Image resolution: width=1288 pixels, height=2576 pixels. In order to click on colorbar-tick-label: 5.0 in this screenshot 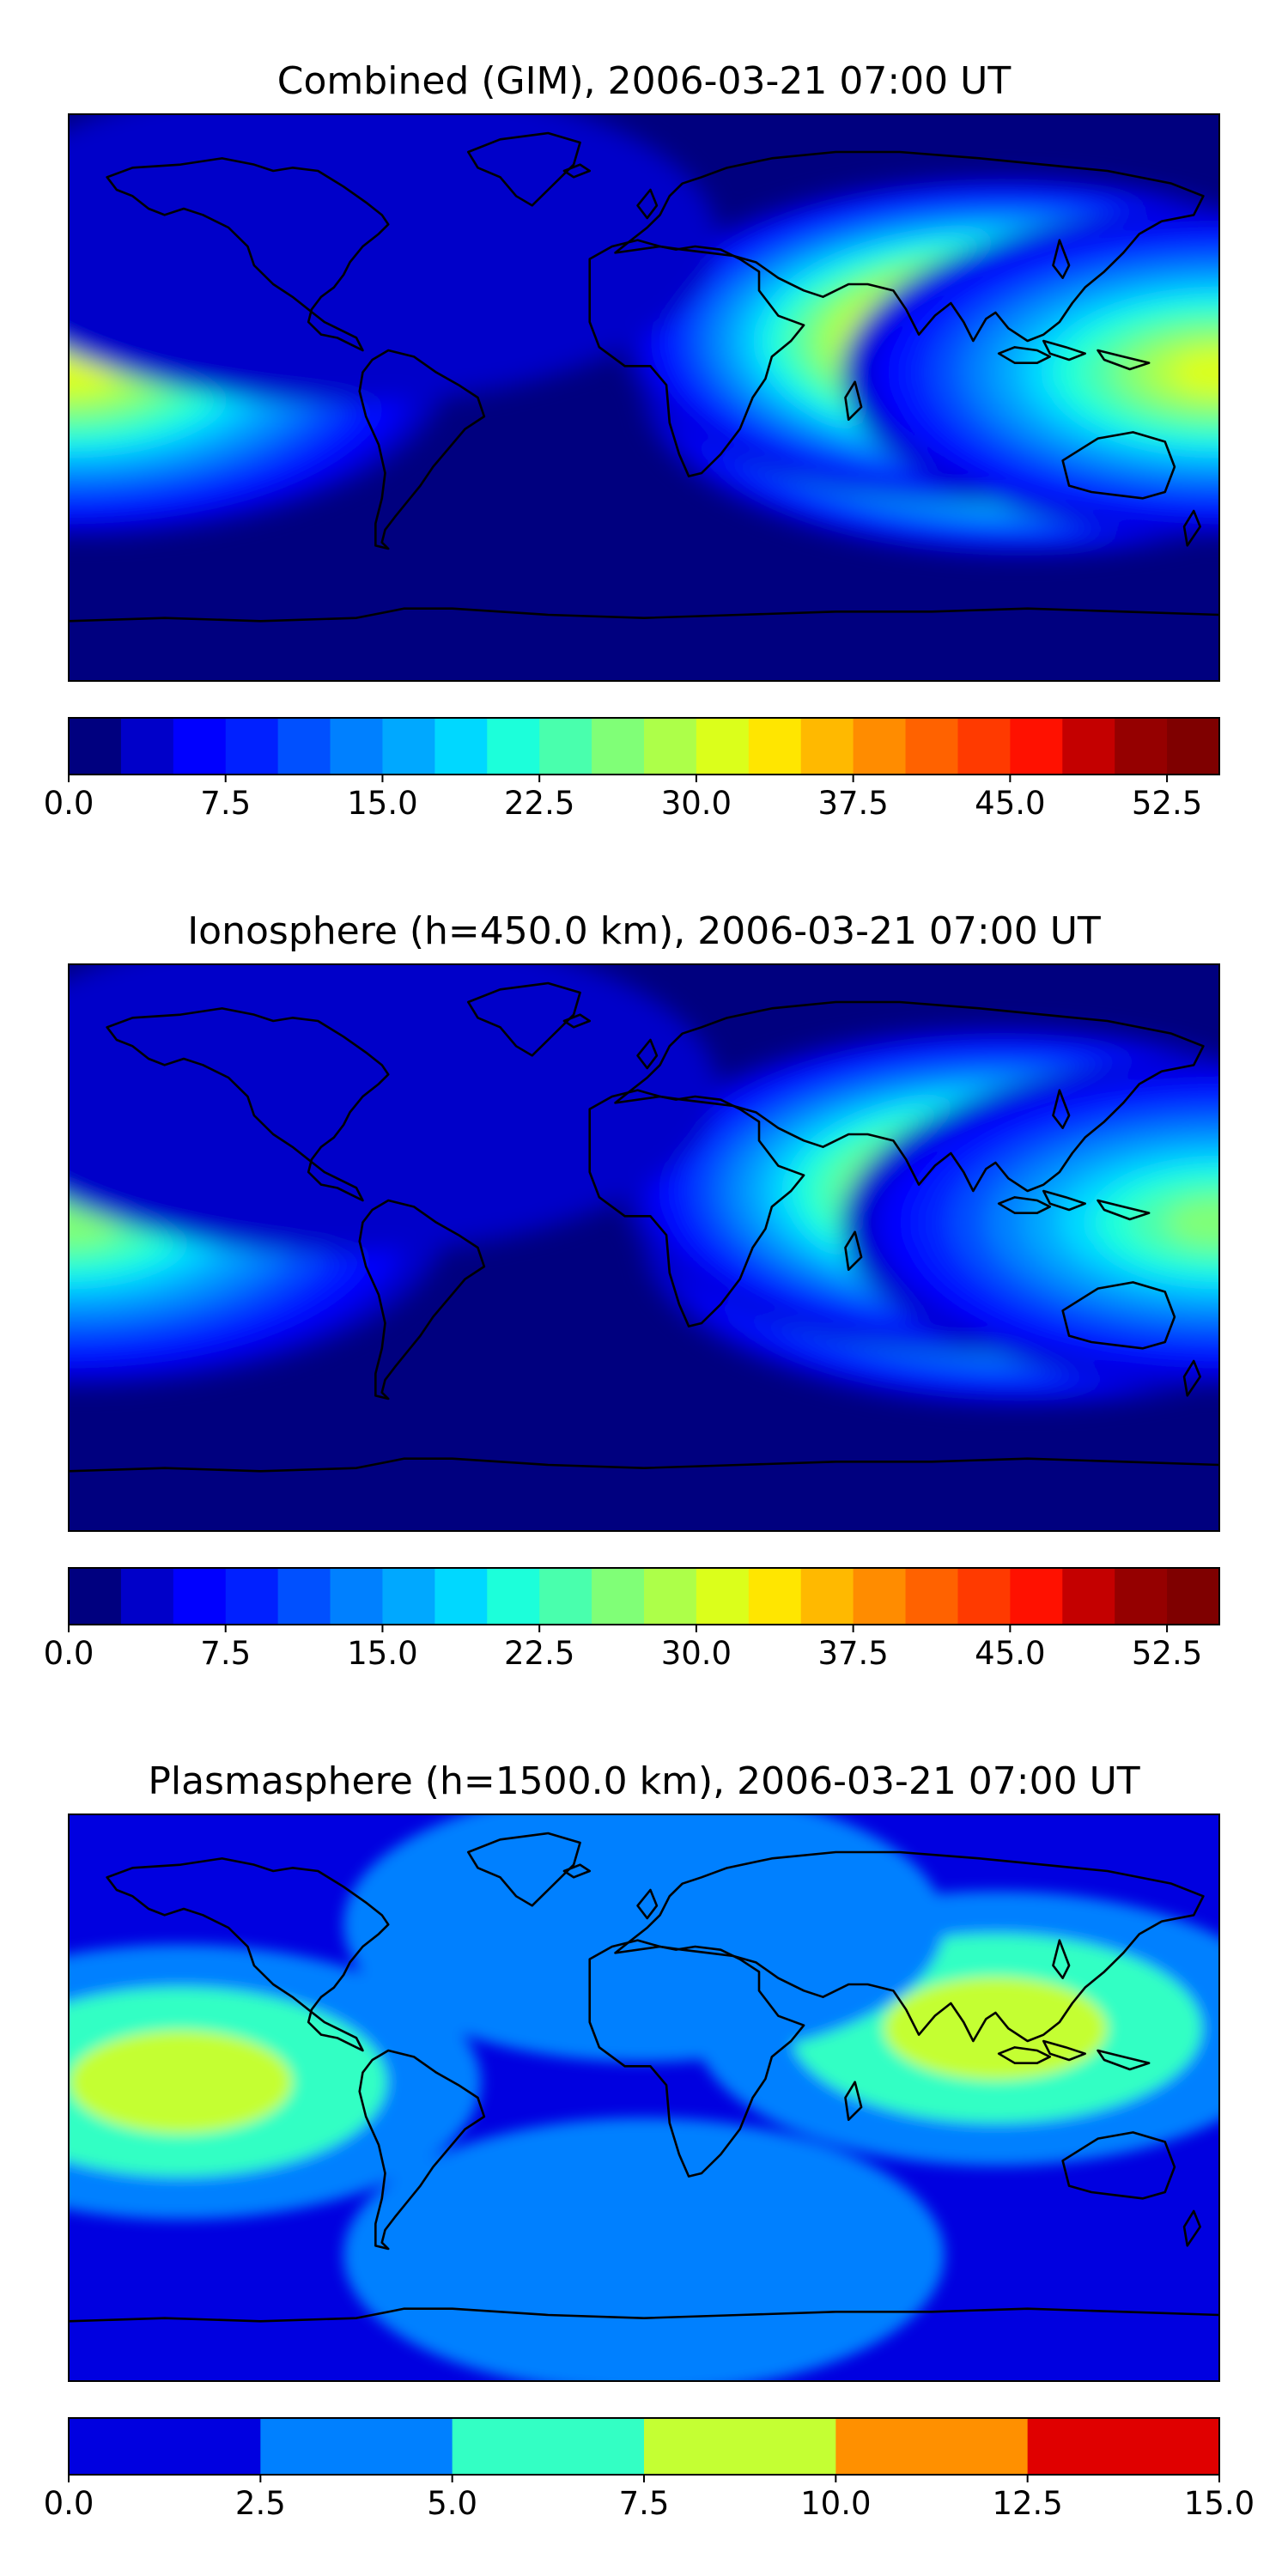, I will do `click(452, 2503)`.